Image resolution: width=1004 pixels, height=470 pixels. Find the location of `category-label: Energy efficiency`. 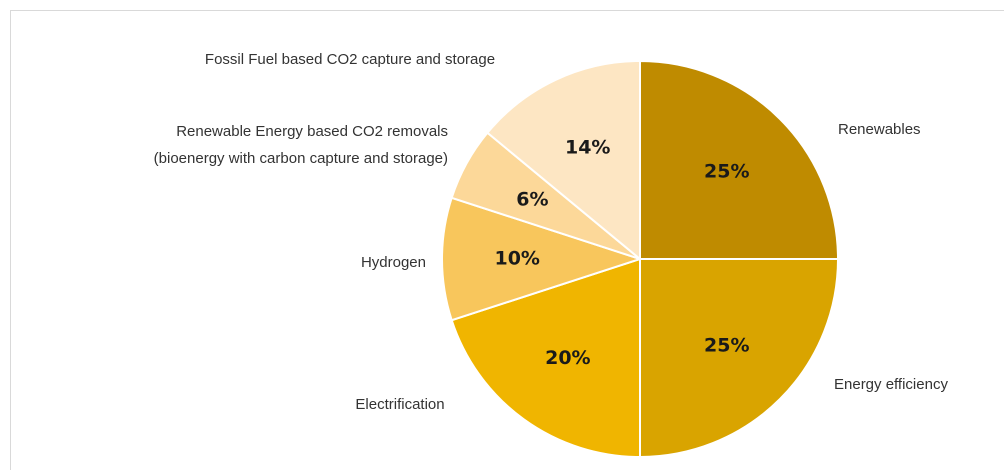

category-label: Energy efficiency is located at coordinates (891, 384).